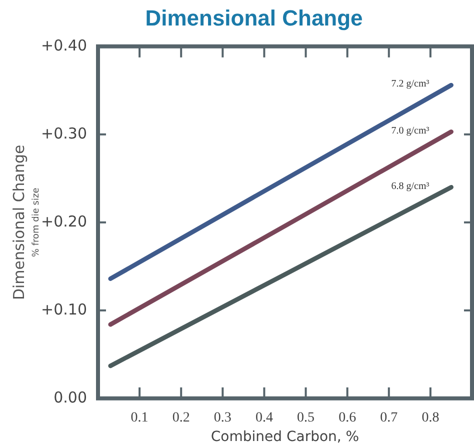  I want to click on y-axis-title: Dimensional Change, so click(19, 222).